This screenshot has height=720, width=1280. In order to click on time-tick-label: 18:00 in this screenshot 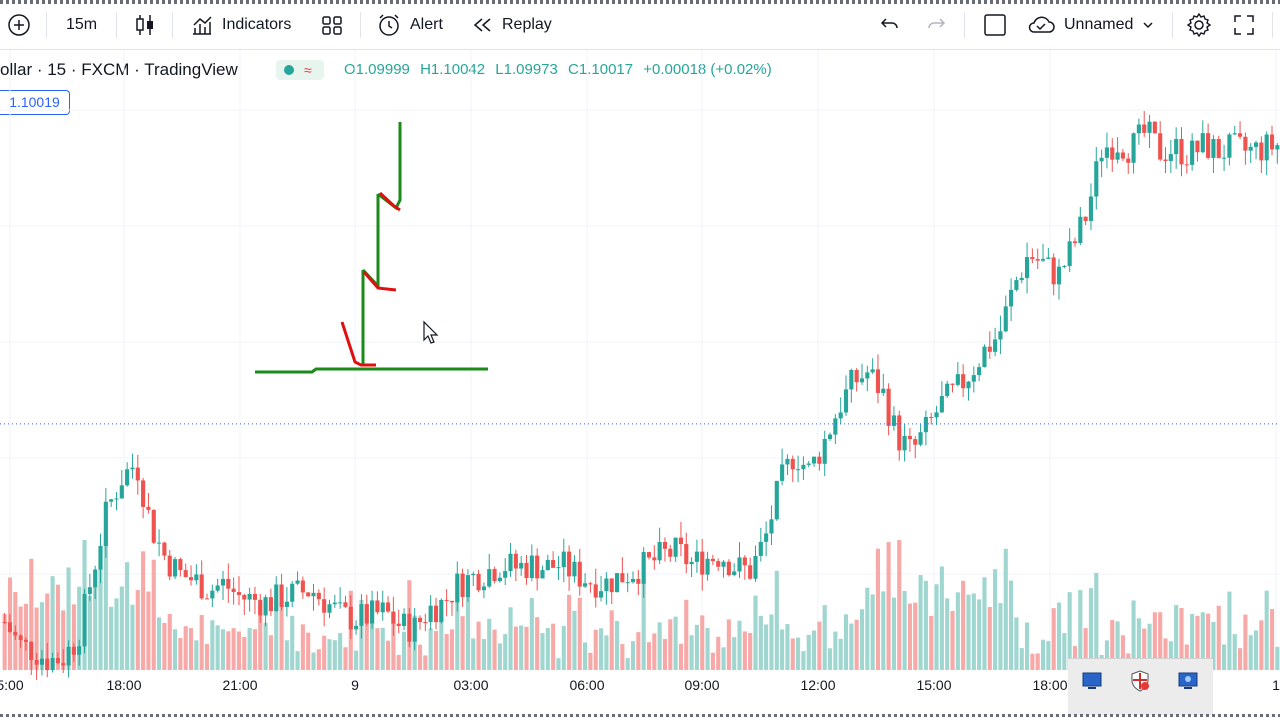, I will do `click(123, 685)`.